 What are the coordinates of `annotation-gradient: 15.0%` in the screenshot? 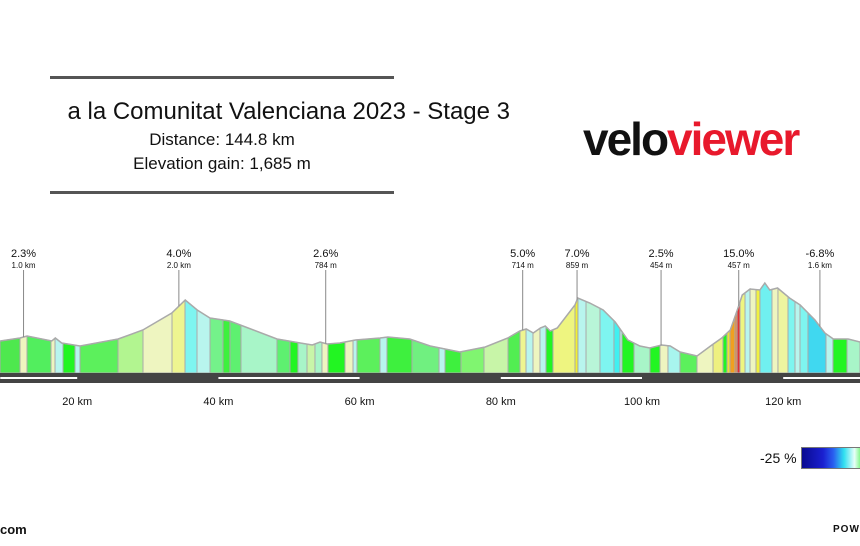 It's located at (738, 254).